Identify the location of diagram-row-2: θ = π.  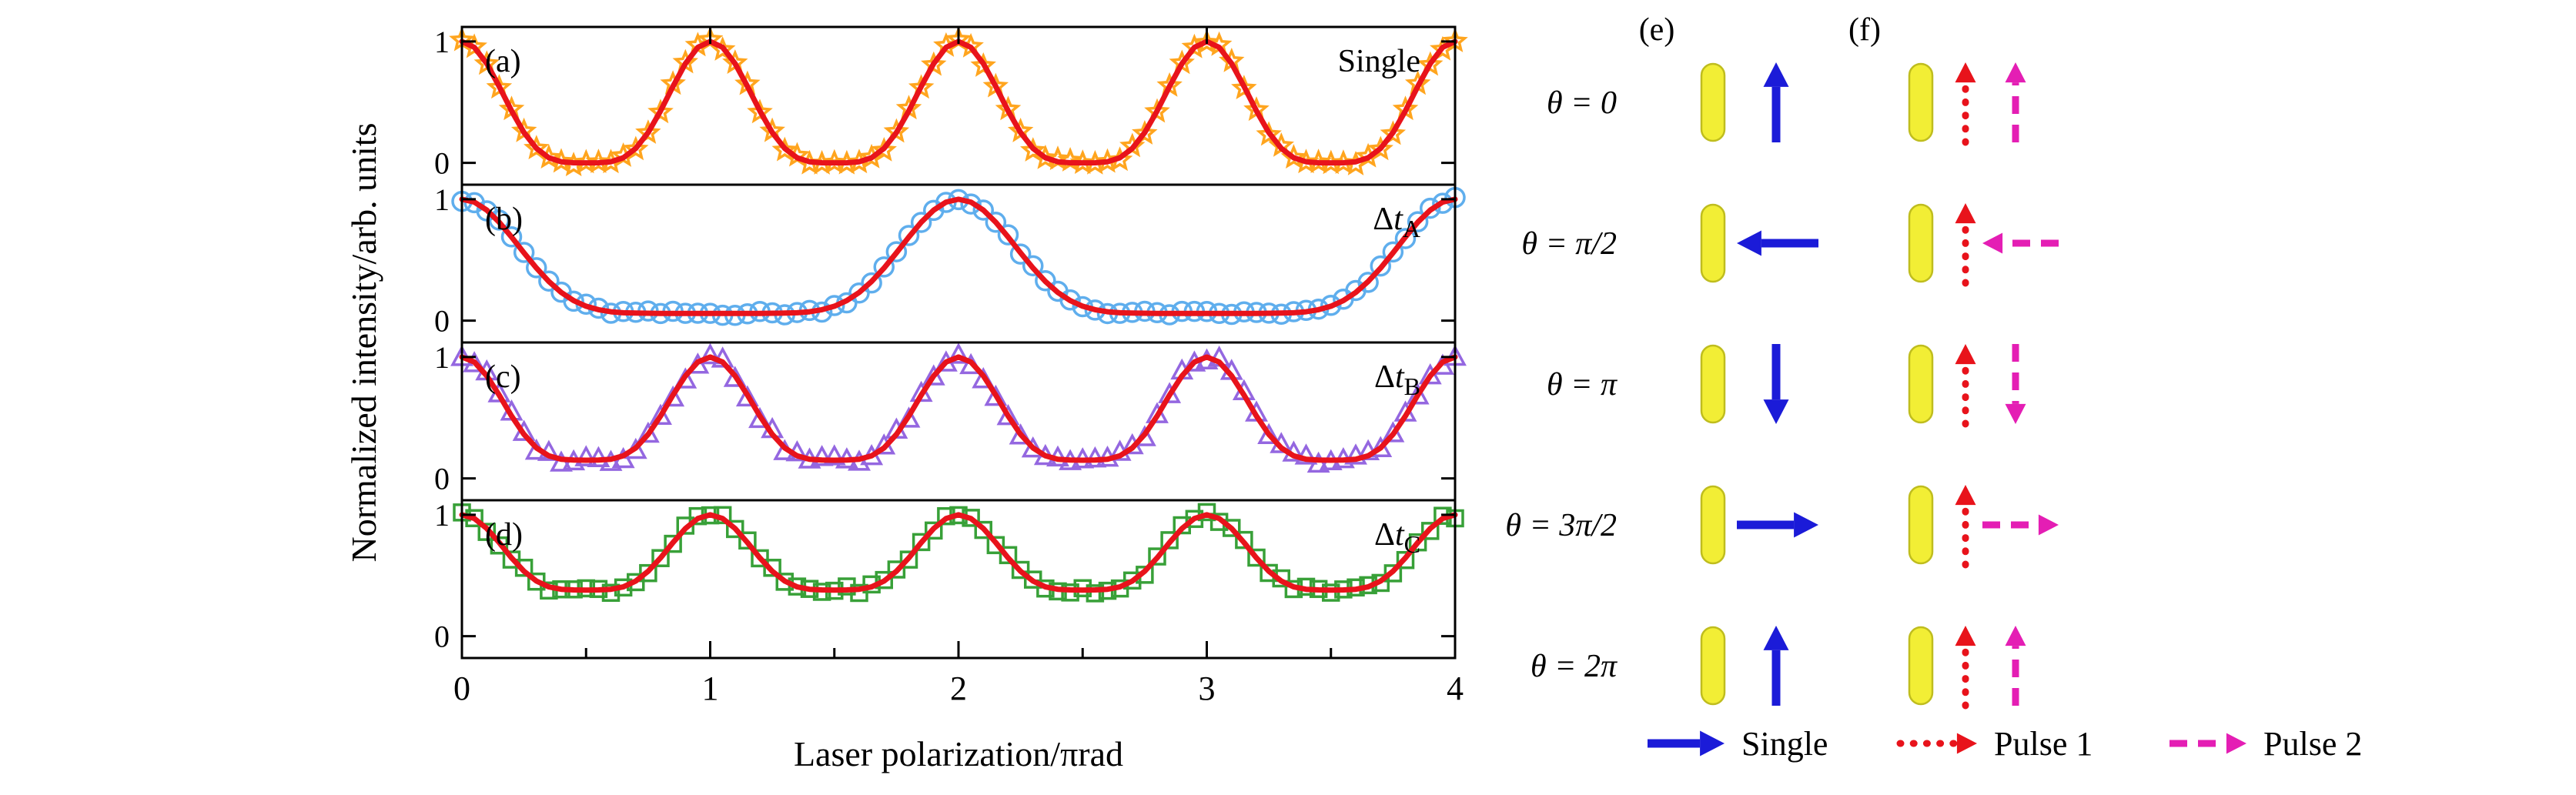
(1787, 386).